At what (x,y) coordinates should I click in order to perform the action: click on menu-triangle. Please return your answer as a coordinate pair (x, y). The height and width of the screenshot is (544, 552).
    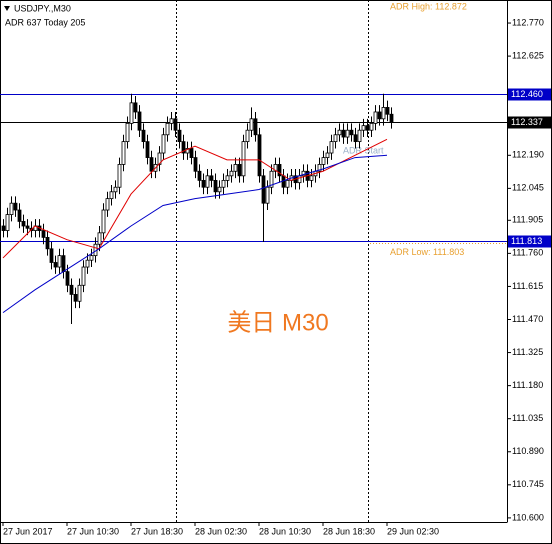
    Looking at the image, I should click on (7, 8).